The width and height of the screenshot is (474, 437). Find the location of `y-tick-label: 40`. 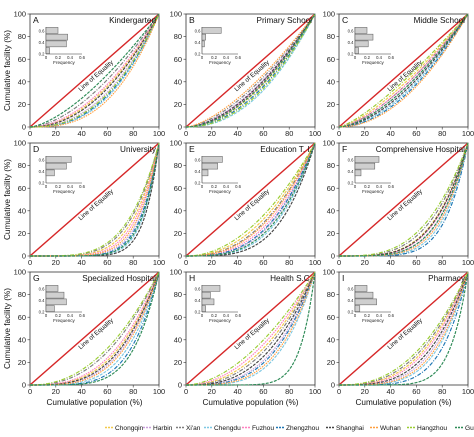

y-tick-label: 40 is located at coordinates (22, 81).